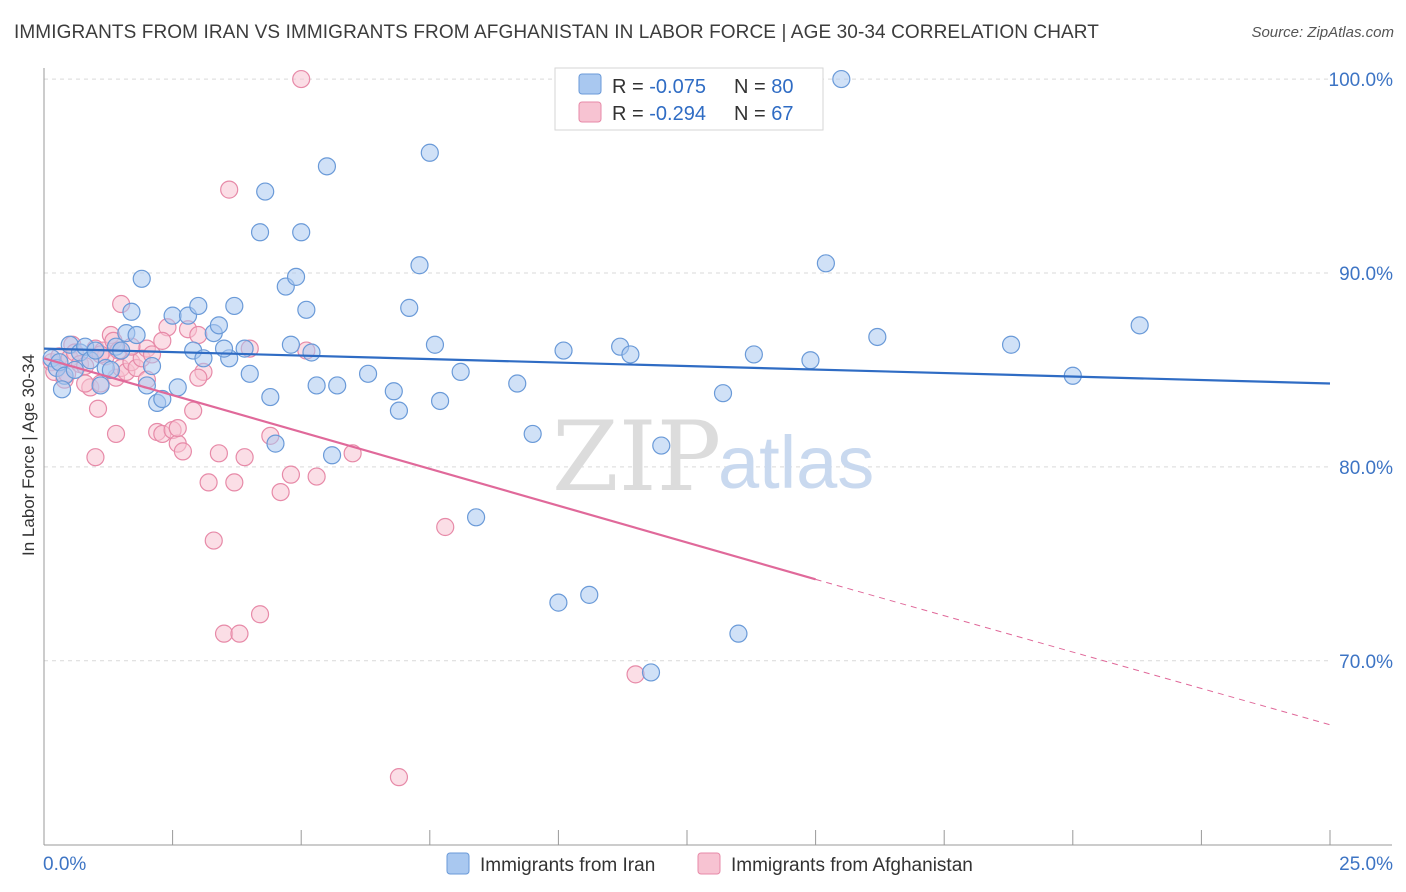 The width and height of the screenshot is (1406, 892). What do you see at coordinates (852, 865) in the screenshot?
I see `bottom-legend-afg-label: Immigrants from Afghanistan` at bounding box center [852, 865].